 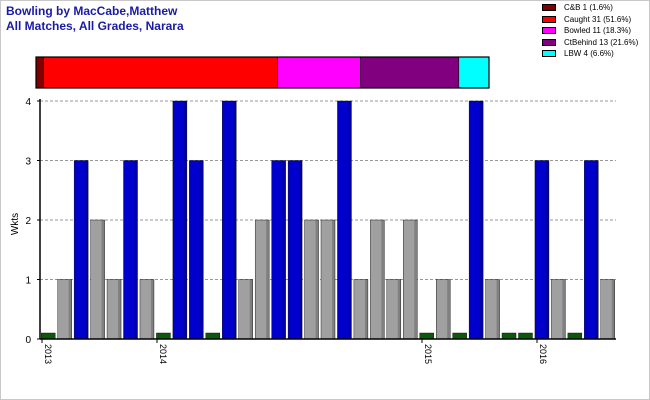 I want to click on stack-segment-caught, so click(x=160, y=72).